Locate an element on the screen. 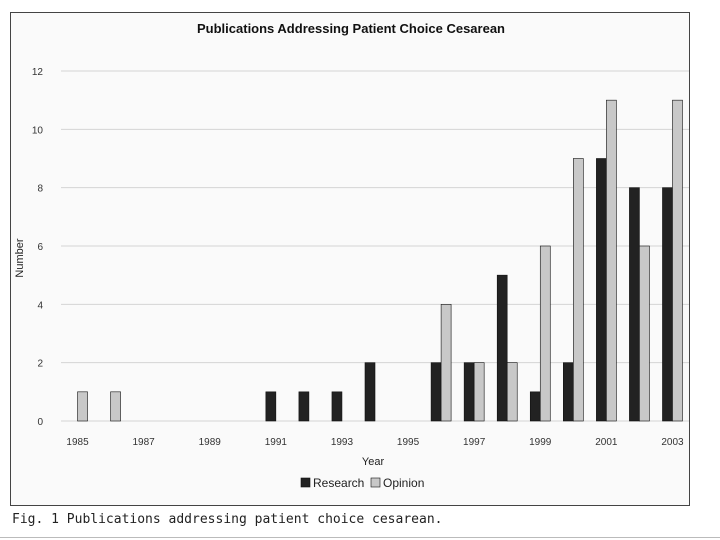 The height and width of the screenshot is (540, 720). x-tick-label: 2003 is located at coordinates (672, 442).